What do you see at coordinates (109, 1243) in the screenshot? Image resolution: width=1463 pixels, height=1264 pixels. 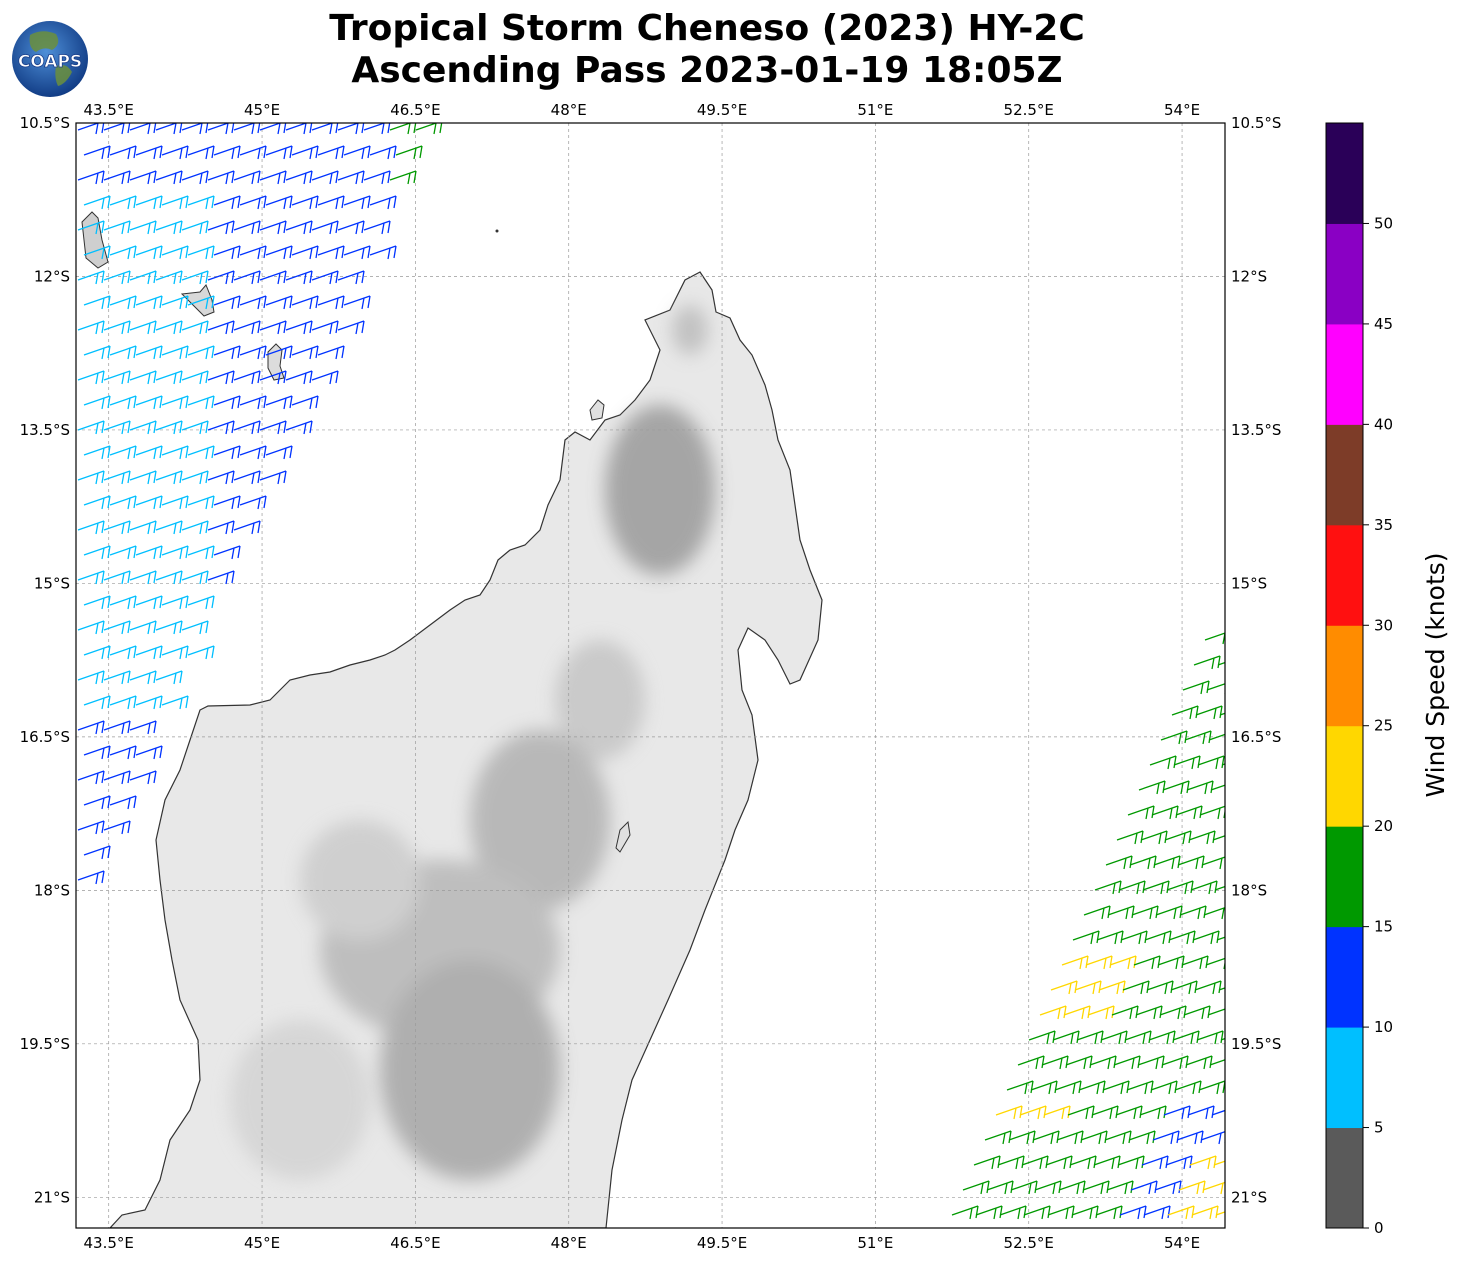 I see `lon-tick-bottom: 43.5°E` at bounding box center [109, 1243].